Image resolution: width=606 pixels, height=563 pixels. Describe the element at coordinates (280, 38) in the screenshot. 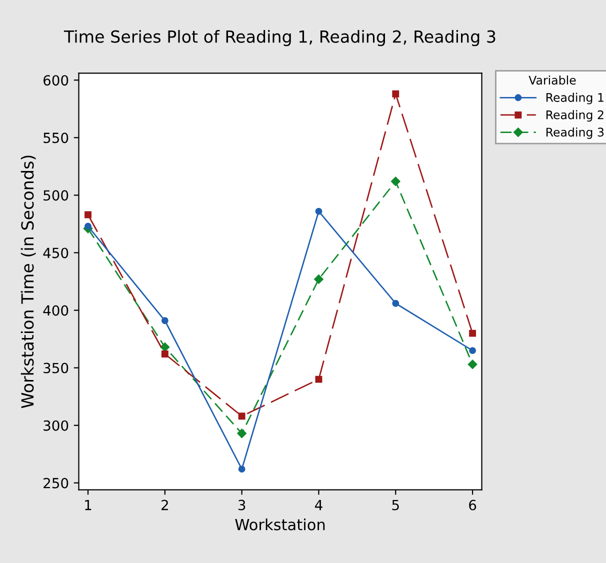

I see `chart-title: Time Series Plot of Reading 1, Reading 2, Reading 3` at that location.